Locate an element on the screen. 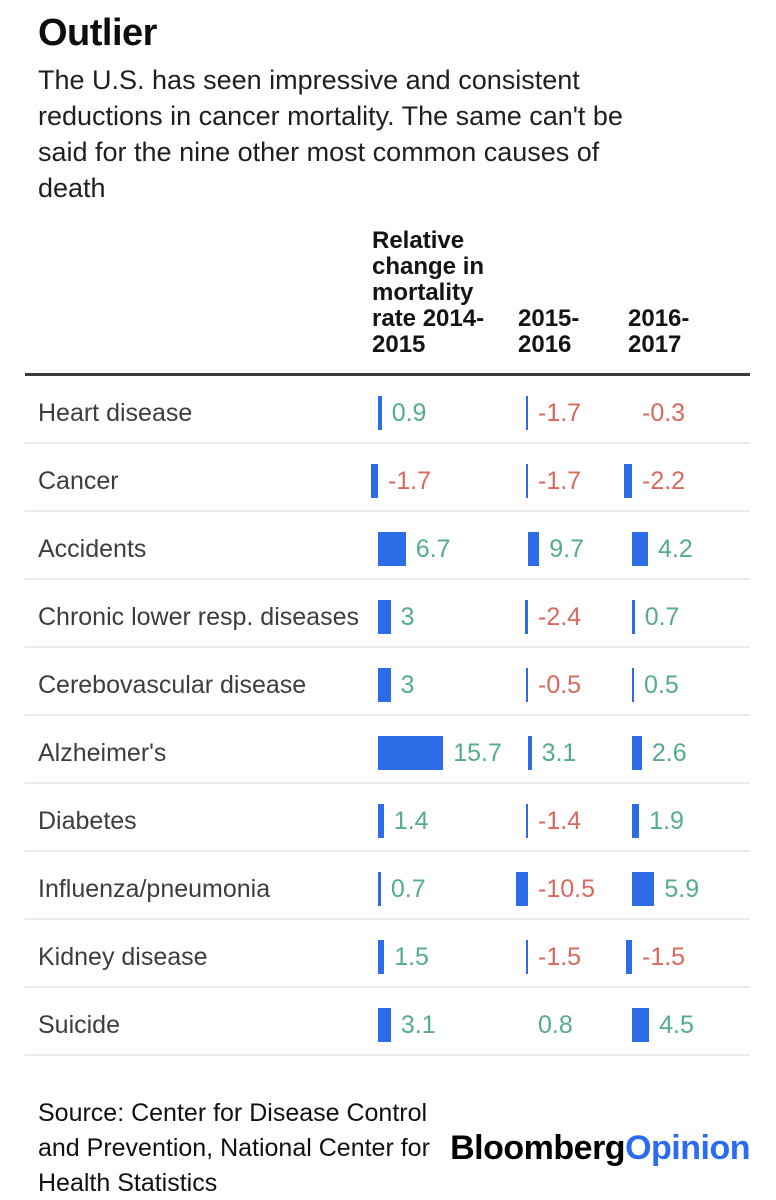 The width and height of the screenshot is (776, 1200). row-label: Alzheimer's is located at coordinates (102, 753).